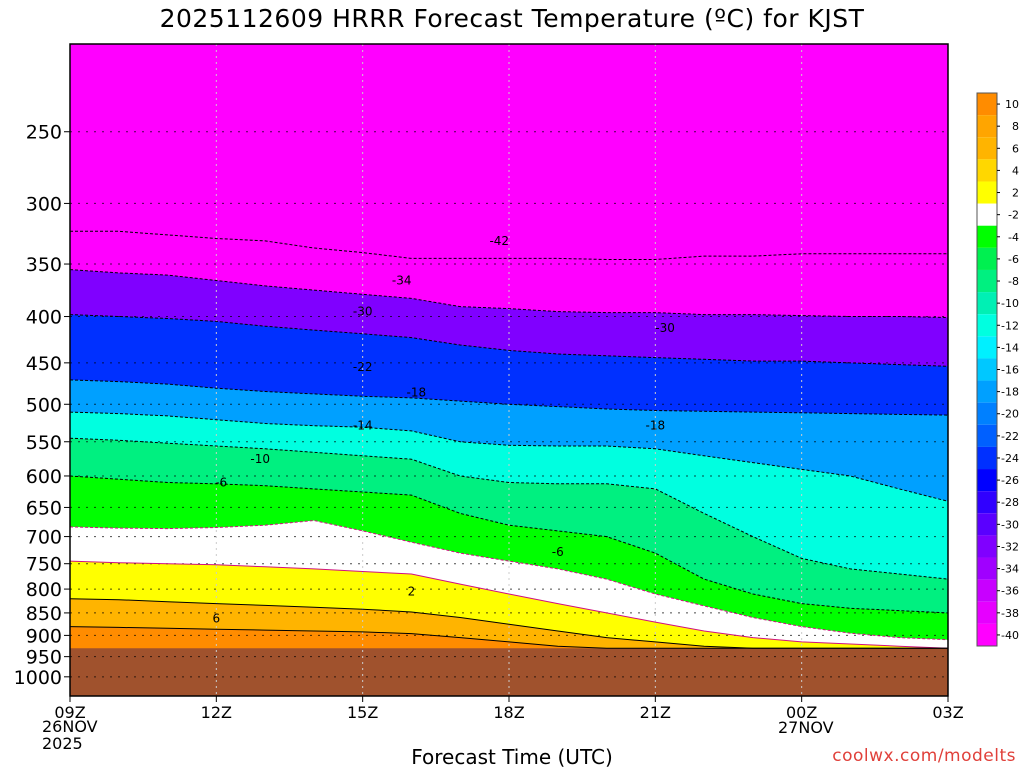 The width and height of the screenshot is (1024, 769). Describe the element at coordinates (362, 712) in the screenshot. I see `x-tick-label: 15Z` at that location.